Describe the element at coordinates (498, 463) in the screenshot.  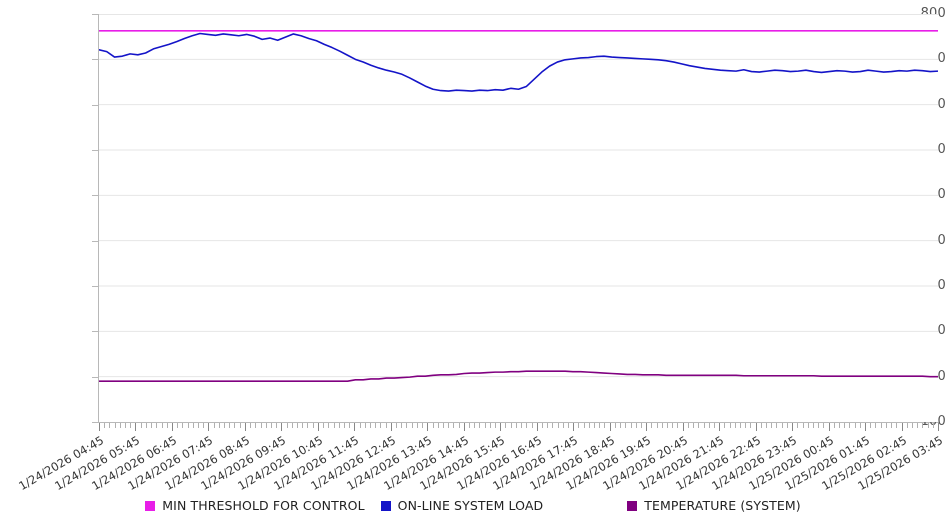
I see `x-tick-label: 1/24/2026 16:45` at that location.